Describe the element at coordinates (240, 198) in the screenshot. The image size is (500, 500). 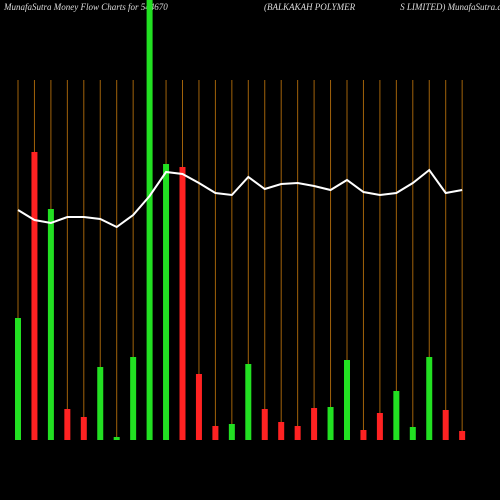
I see `price-line` at that location.